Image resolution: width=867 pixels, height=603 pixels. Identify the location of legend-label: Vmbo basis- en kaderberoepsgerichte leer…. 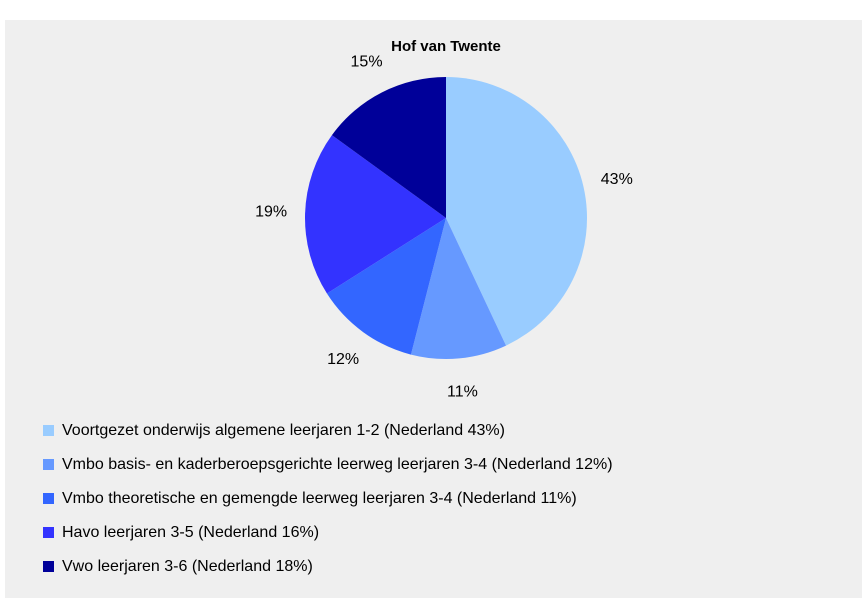
(337, 464).